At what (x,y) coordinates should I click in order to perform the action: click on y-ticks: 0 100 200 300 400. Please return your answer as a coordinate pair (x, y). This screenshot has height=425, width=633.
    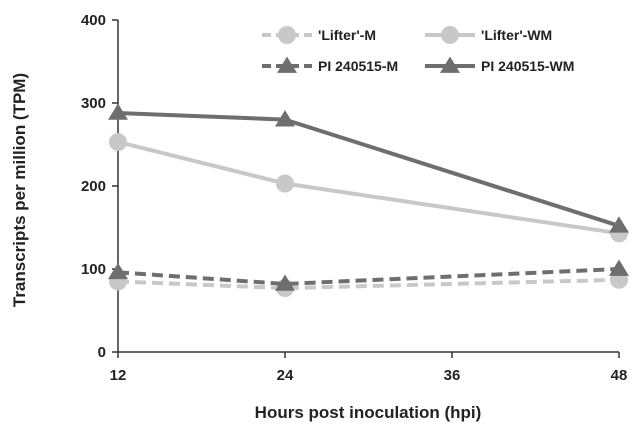
    Looking at the image, I should click on (99, 186).